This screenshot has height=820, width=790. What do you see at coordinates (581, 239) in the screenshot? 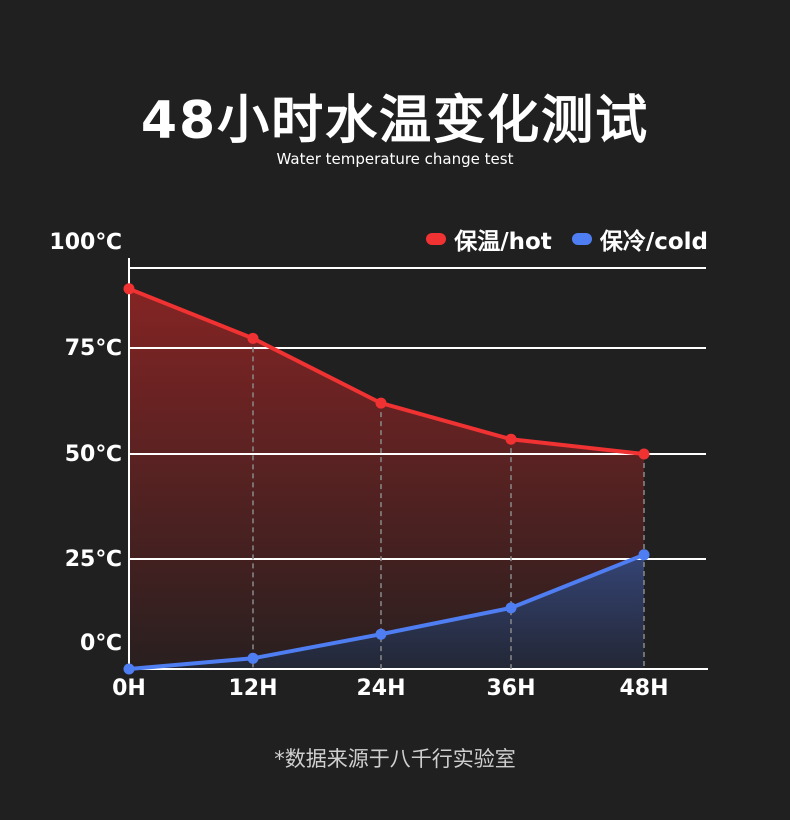
I see `legend-swatch-cold` at bounding box center [581, 239].